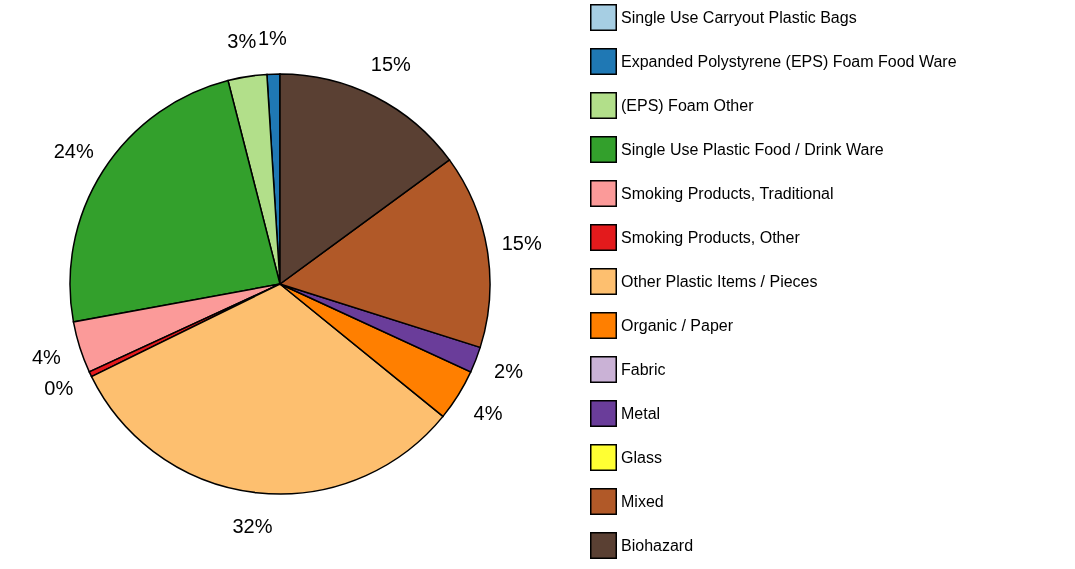 The image size is (1075, 569). Describe the element at coordinates (272, 38) in the screenshot. I see `data-label: 1%` at that location.